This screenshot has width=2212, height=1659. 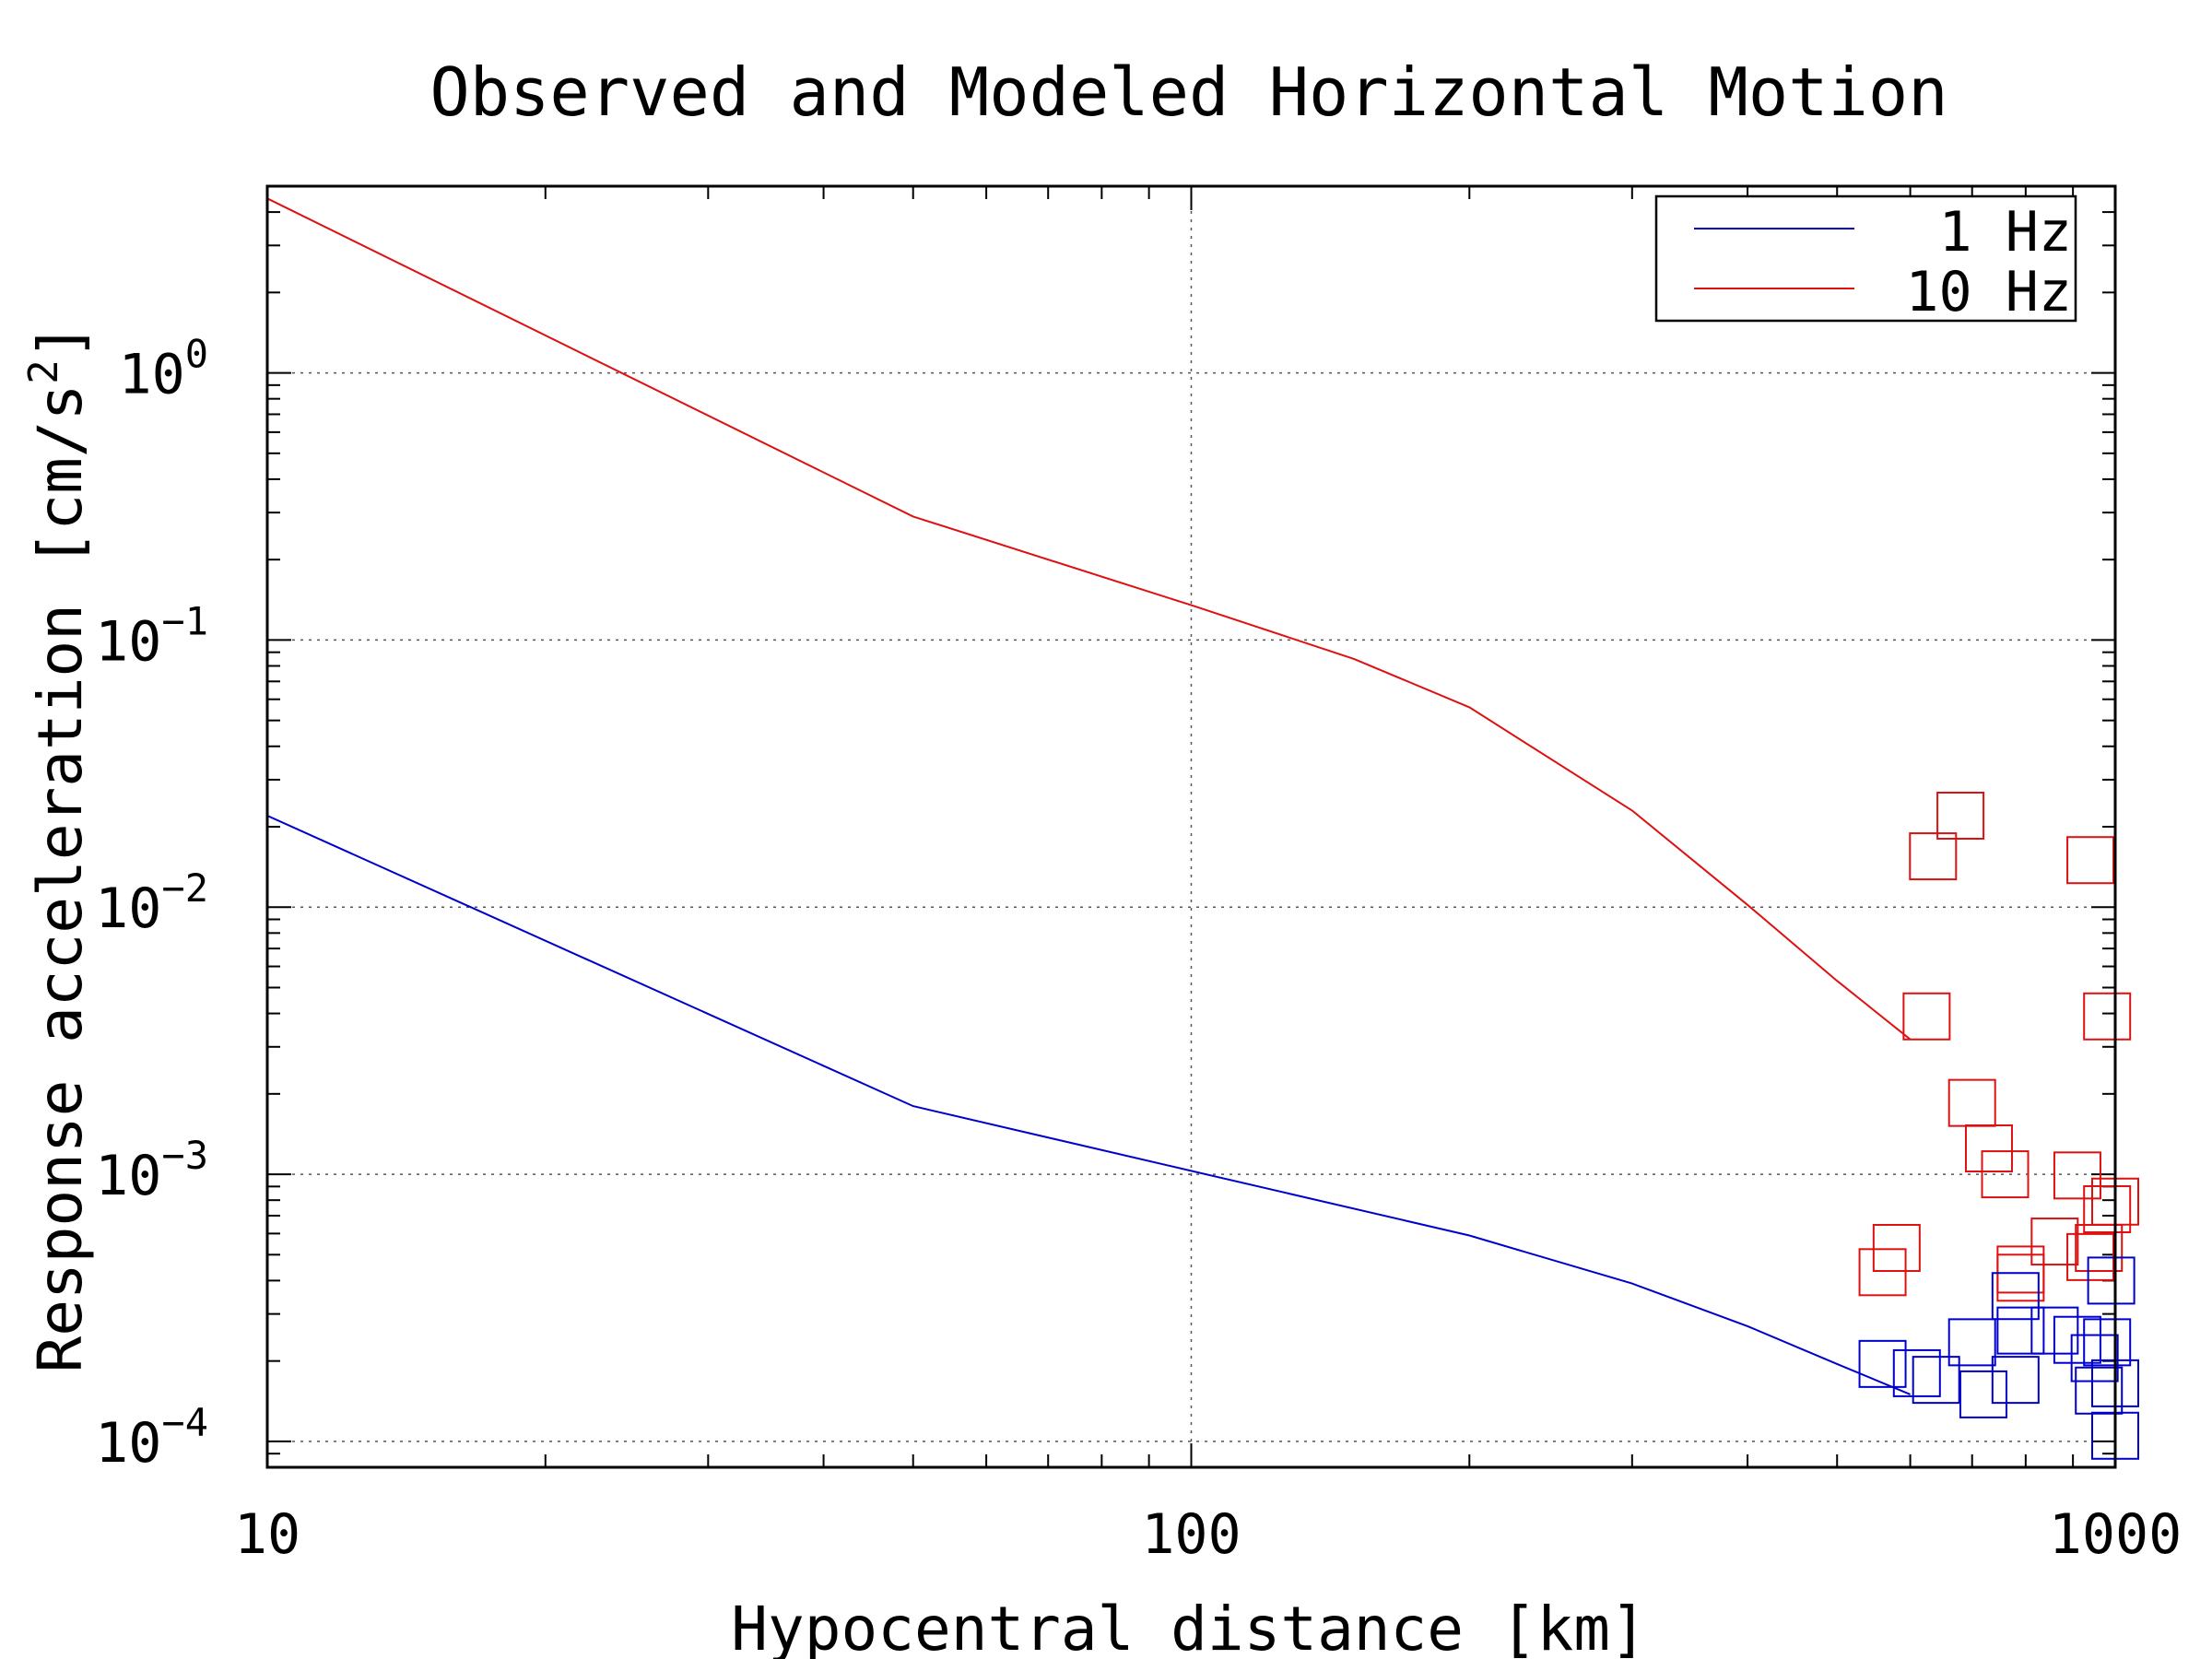 What do you see at coordinates (184, 620) in the screenshot?
I see `y-tick-label-exponent: −1` at bounding box center [184, 620].